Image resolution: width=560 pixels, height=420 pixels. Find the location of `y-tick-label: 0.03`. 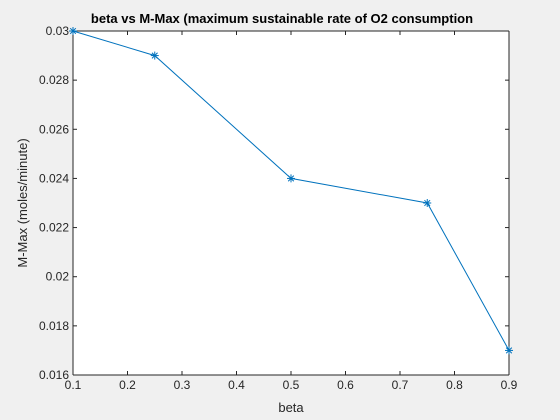

y-tick-label: 0.03 is located at coordinates (58, 31).